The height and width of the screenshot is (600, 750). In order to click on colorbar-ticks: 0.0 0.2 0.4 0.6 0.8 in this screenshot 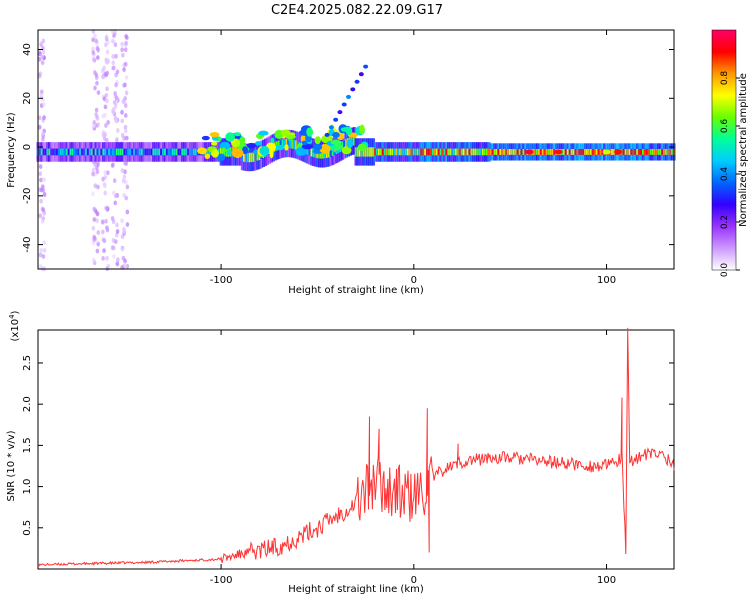, I will do `click(730, 174)`.